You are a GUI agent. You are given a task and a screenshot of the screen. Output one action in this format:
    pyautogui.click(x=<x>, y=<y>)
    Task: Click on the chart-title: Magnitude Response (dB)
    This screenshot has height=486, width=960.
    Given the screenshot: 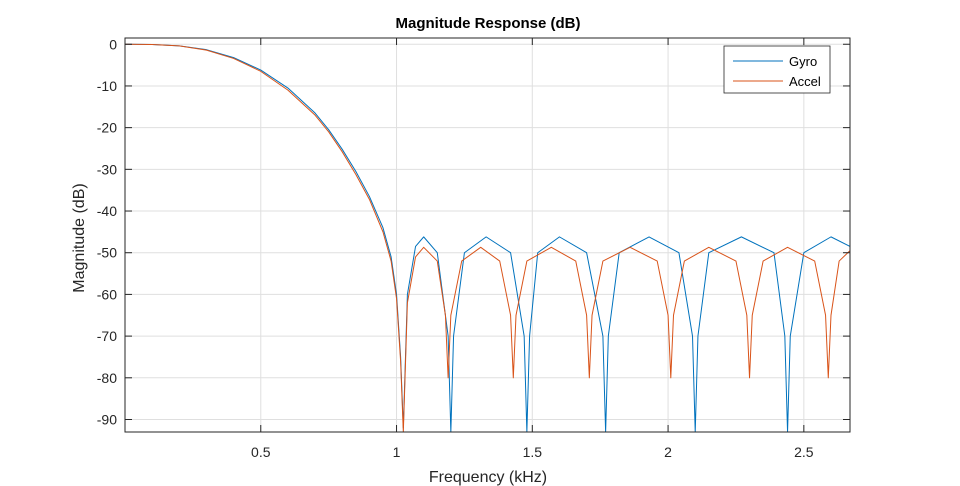 What is the action you would take?
    pyautogui.click(x=487, y=23)
    